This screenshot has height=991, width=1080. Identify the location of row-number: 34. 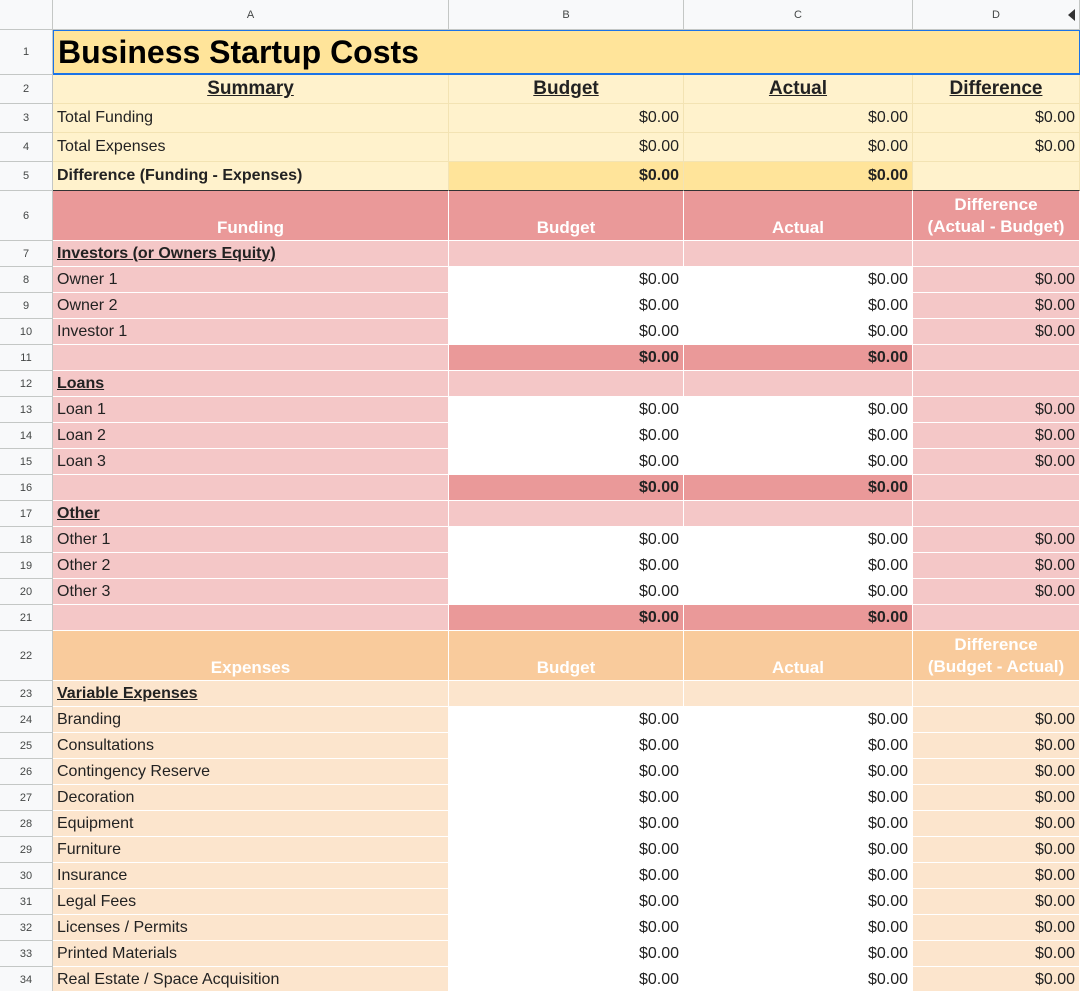
(26, 979).